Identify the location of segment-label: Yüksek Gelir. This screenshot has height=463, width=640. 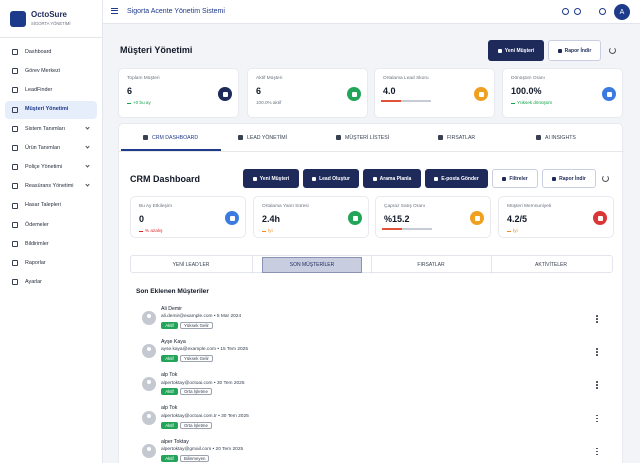
(196, 359).